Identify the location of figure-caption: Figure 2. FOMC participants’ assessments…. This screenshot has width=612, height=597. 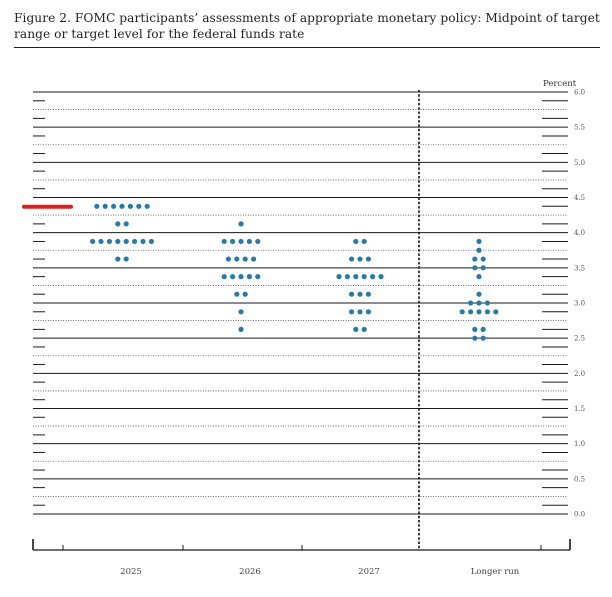
(307, 26).